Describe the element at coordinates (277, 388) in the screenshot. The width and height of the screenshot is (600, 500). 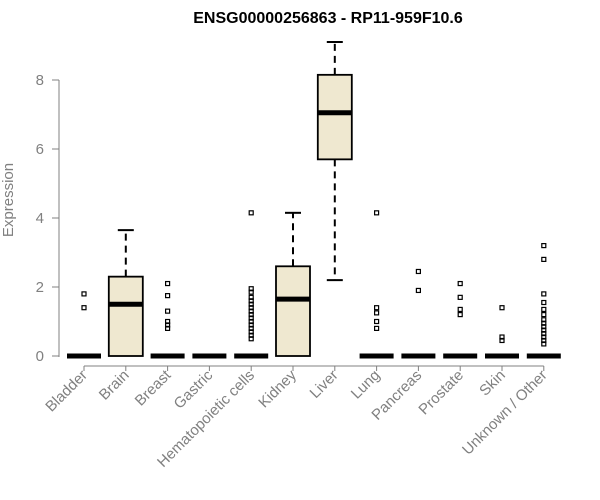
I see `x-tick-label: Kidney` at that location.